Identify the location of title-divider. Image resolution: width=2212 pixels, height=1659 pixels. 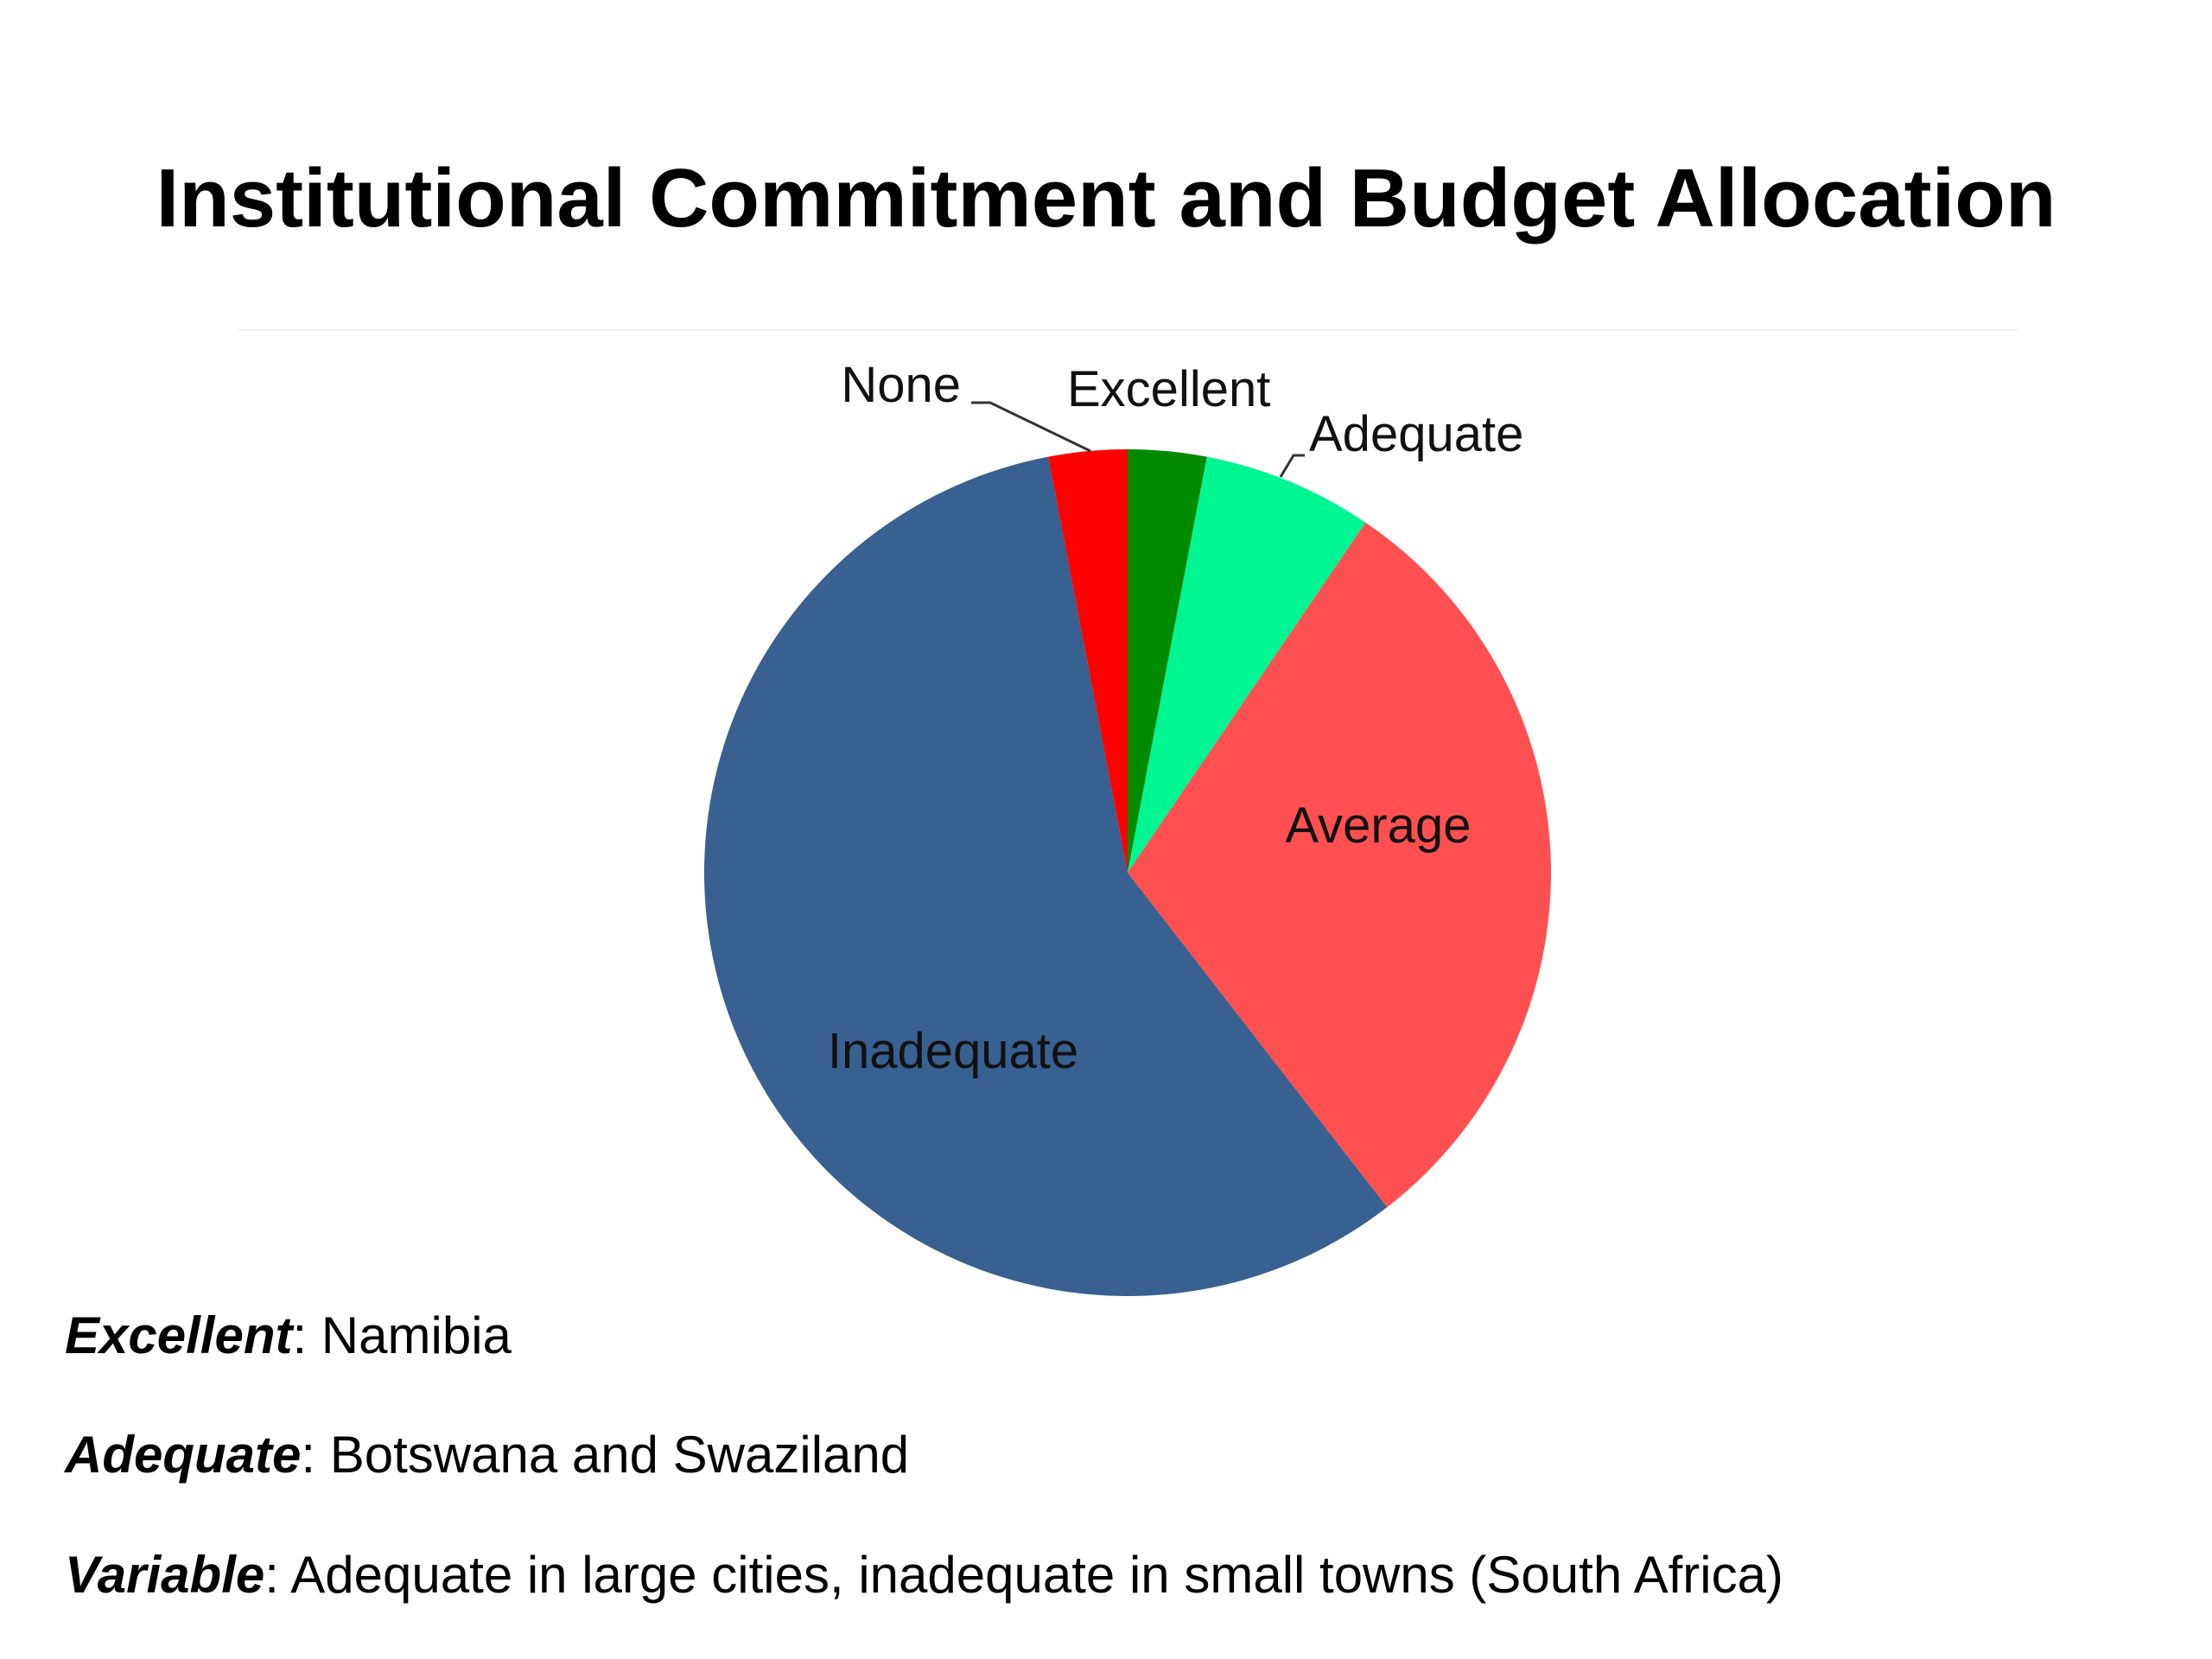
(1128, 330).